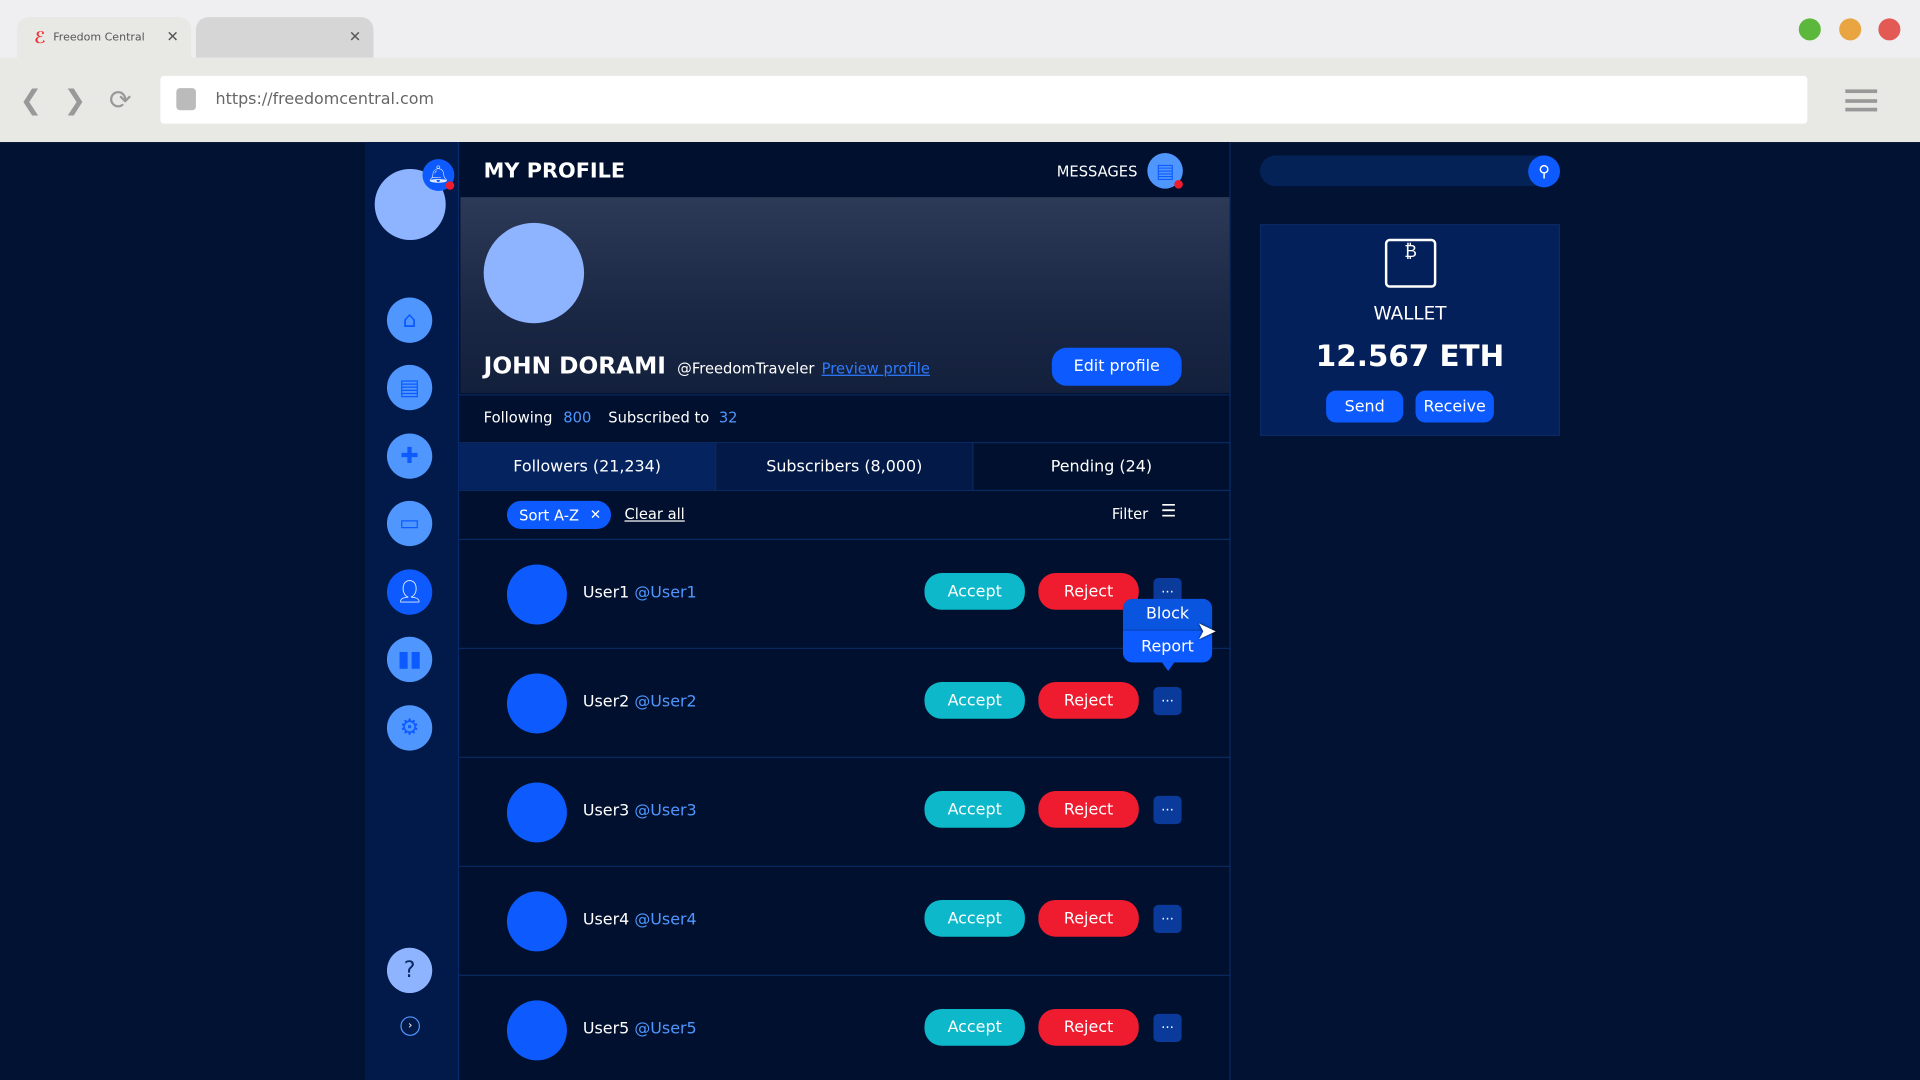 Image resolution: width=1920 pixels, height=1080 pixels. I want to click on profile-icon: 👤︎, so click(409, 592).